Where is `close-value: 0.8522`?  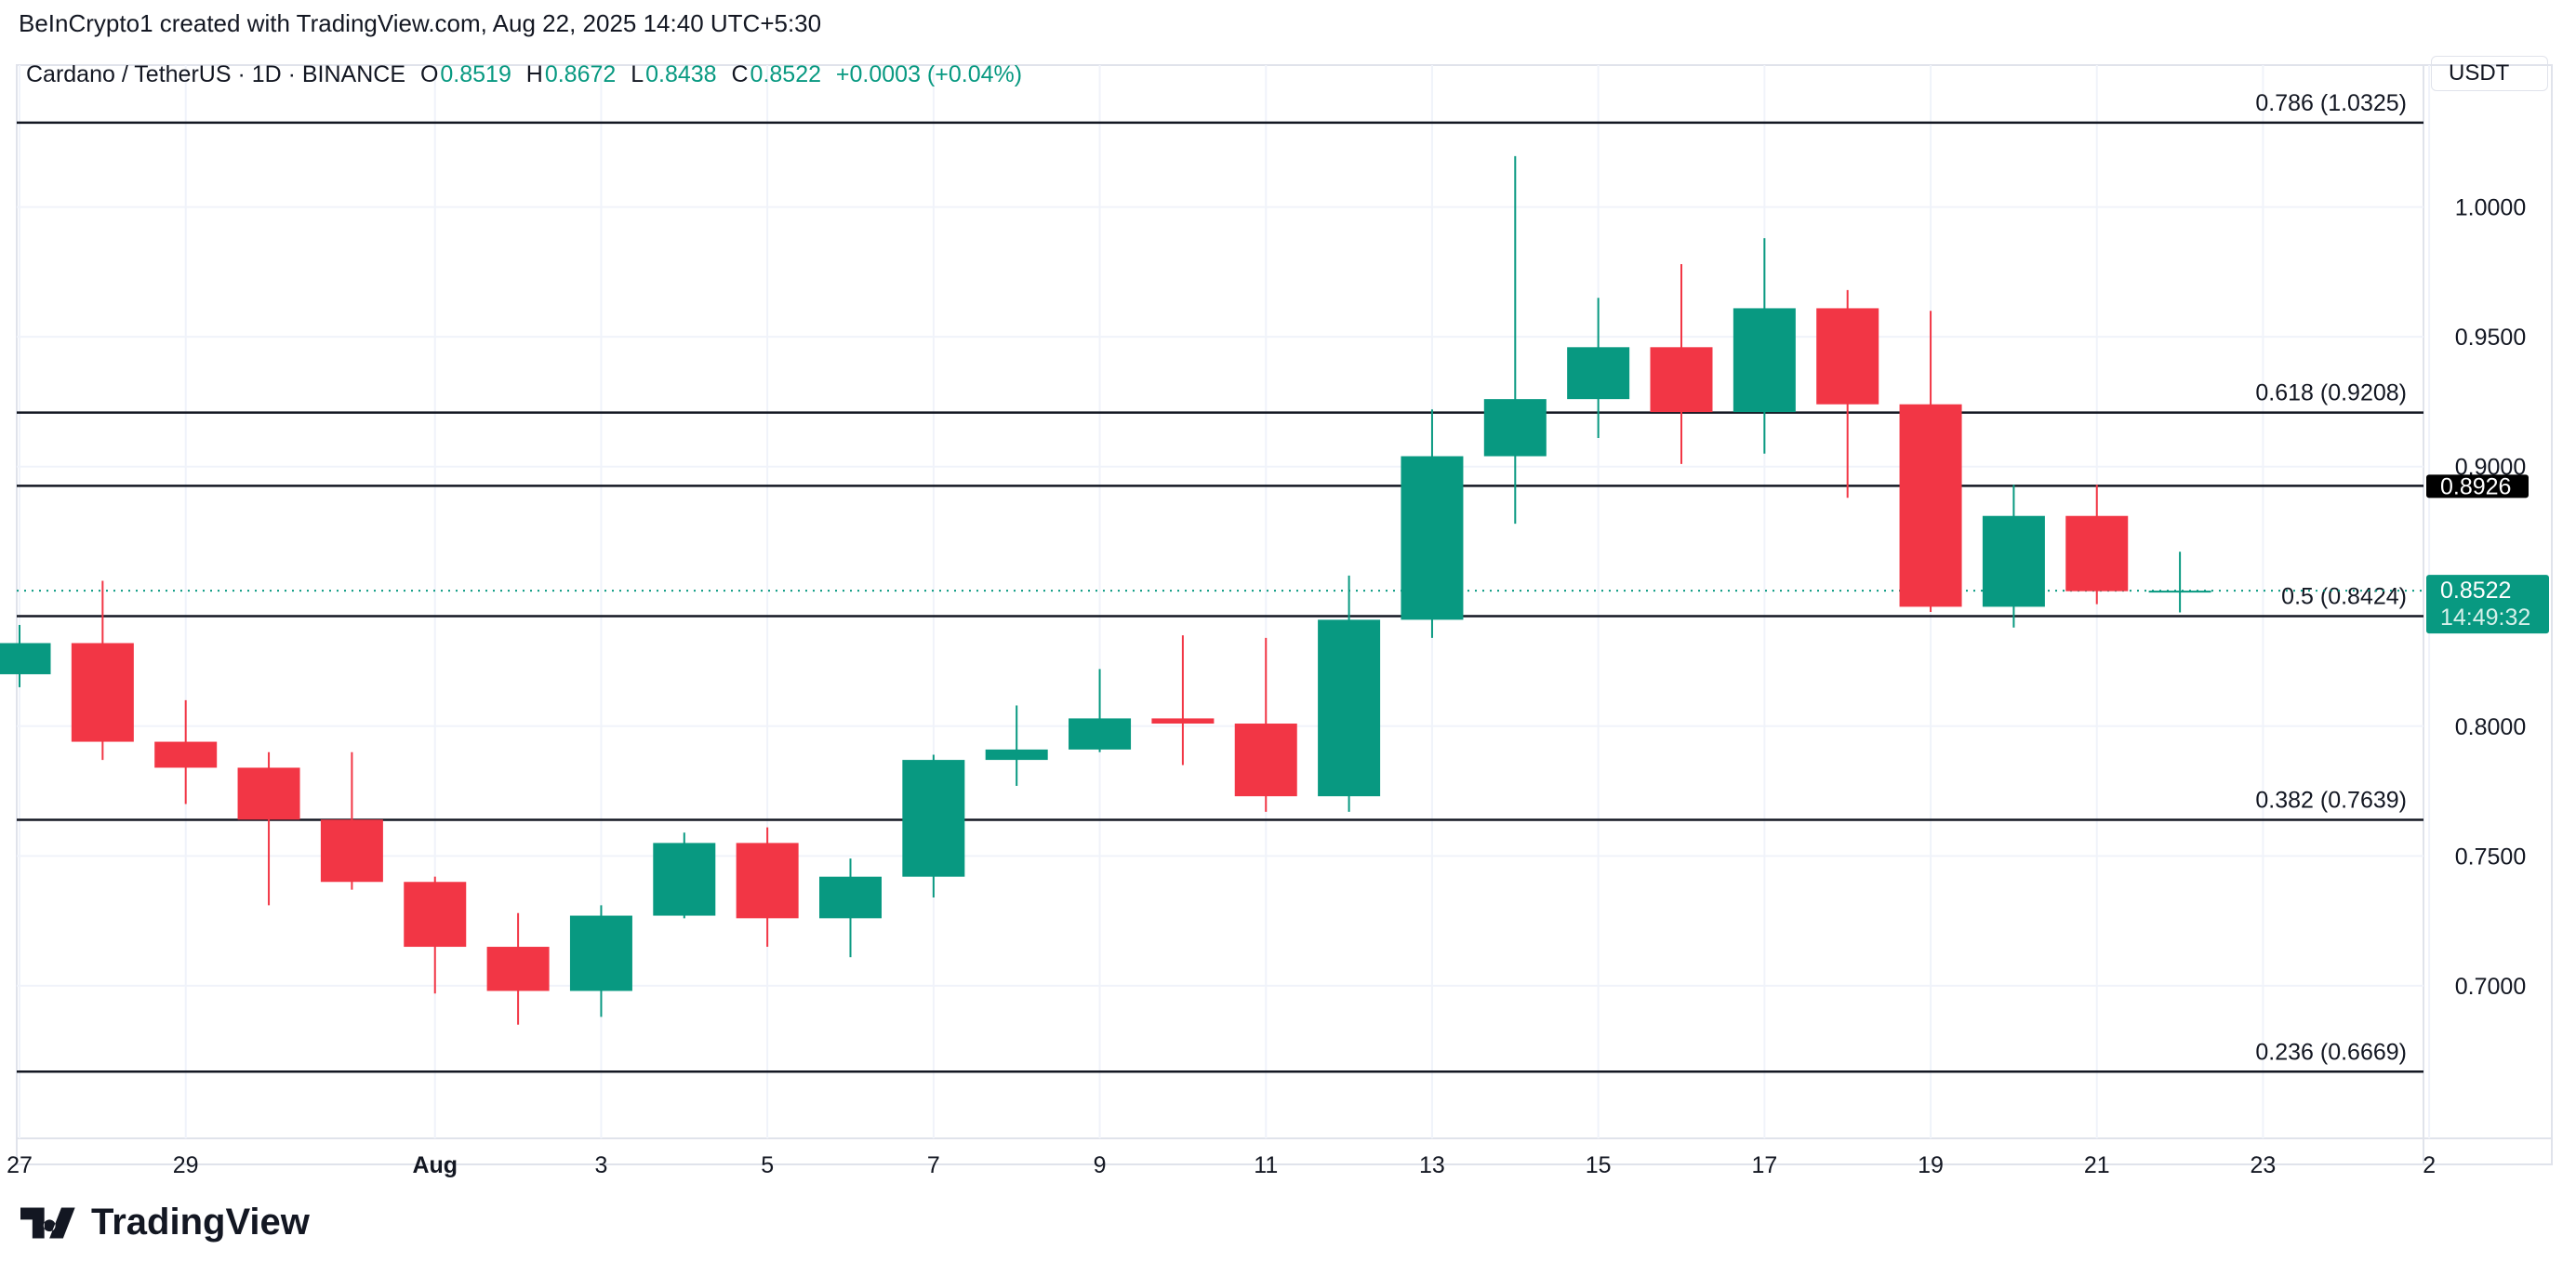 close-value: 0.8522 is located at coordinates (786, 74).